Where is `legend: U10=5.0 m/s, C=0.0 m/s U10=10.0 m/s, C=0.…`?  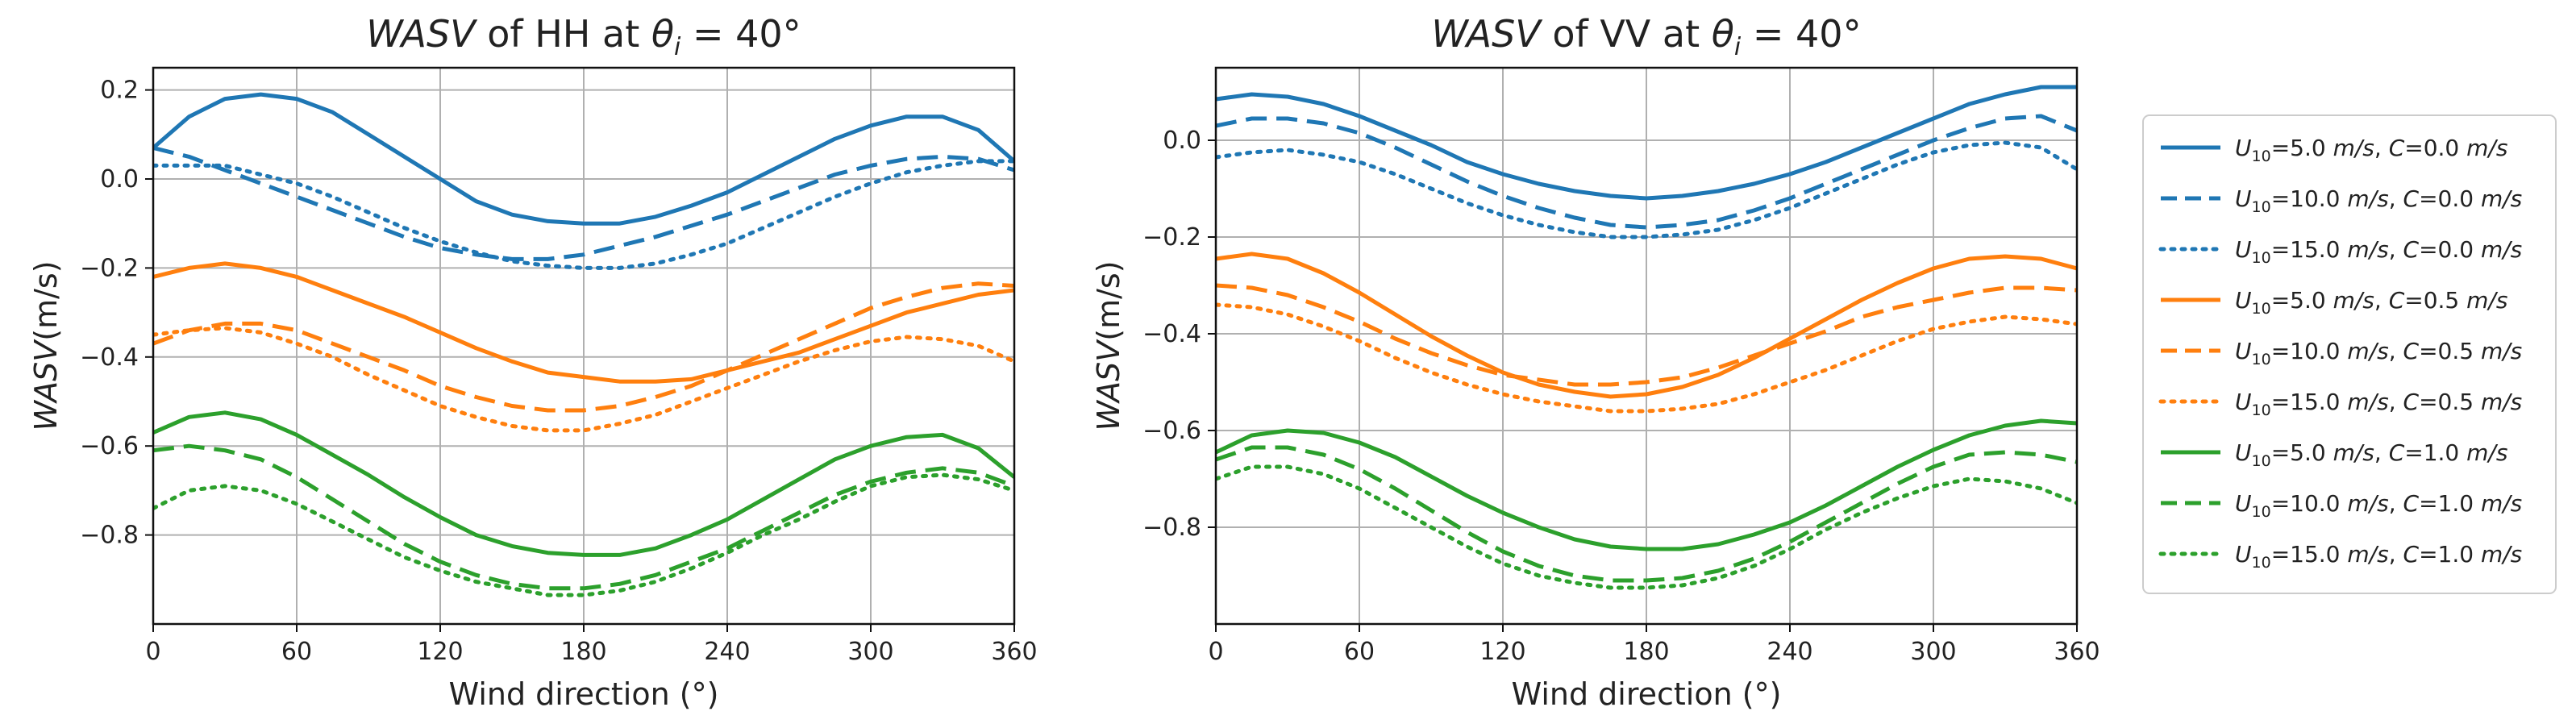
legend: U10=5.0 m/s, C=0.0 m/s U10=10.0 m/s, C=0.… is located at coordinates (2349, 354).